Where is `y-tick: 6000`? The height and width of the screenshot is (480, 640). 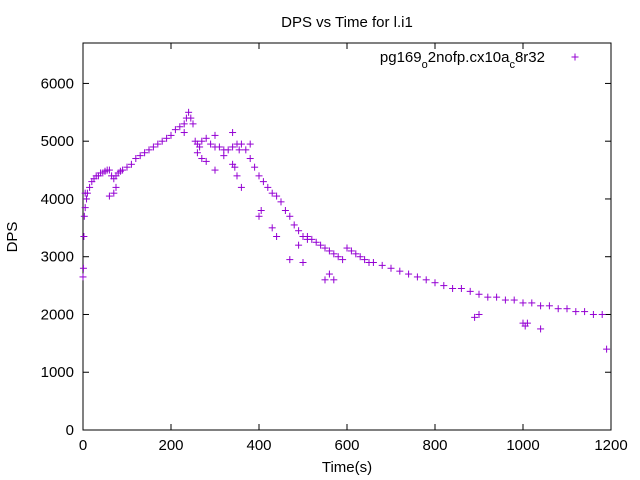 y-tick: 6000 is located at coordinates (326, 83).